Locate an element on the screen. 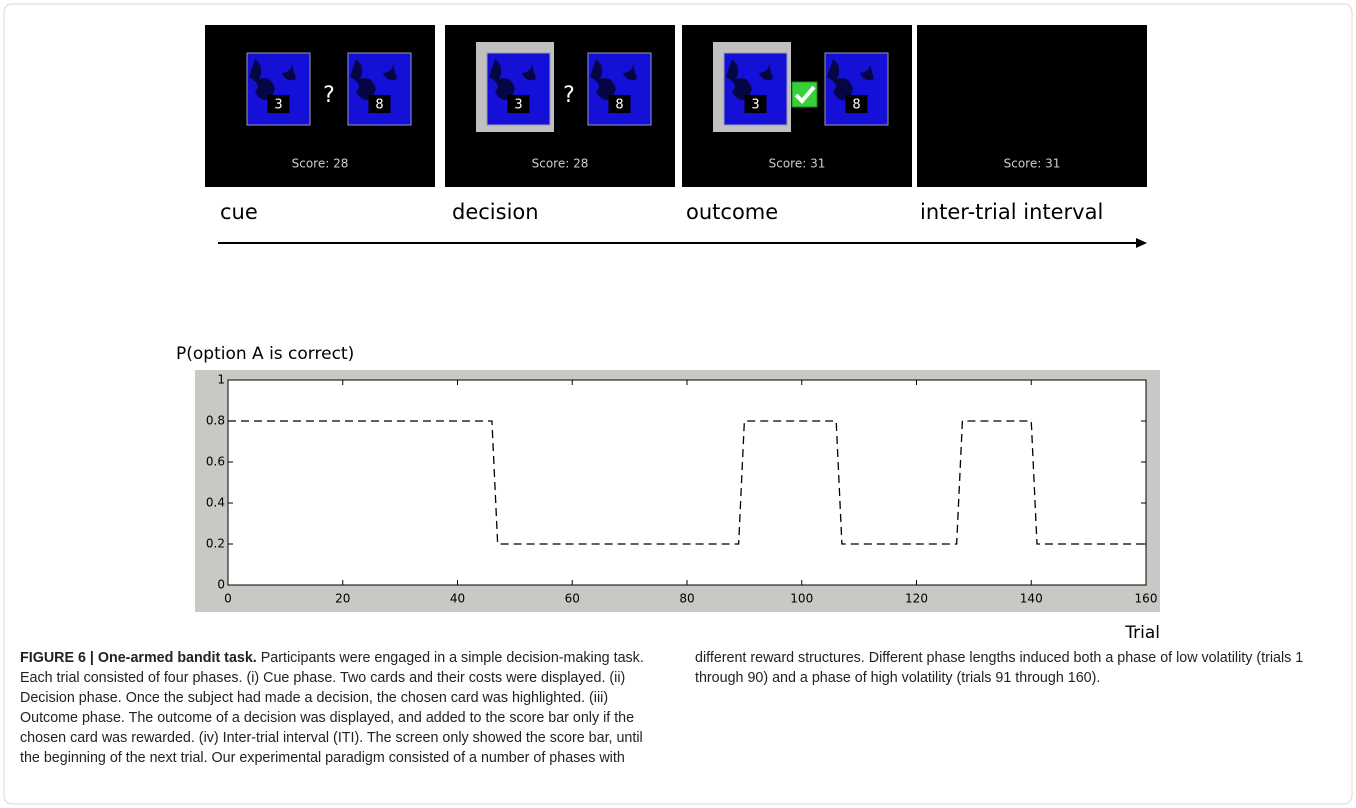 The image size is (1356, 808). x-tick-label: 120 is located at coordinates (916, 599).